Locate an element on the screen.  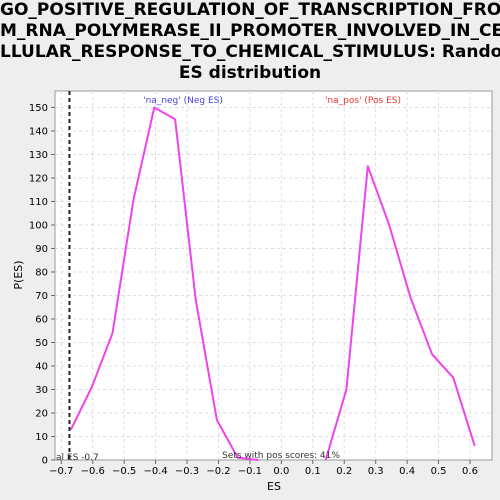
y-tick-label: 0 is located at coordinates (45, 461).